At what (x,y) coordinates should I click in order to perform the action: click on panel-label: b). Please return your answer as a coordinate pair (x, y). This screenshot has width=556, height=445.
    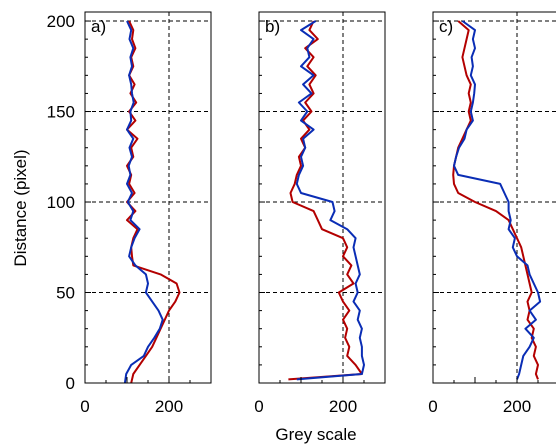
    Looking at the image, I should click on (272, 26).